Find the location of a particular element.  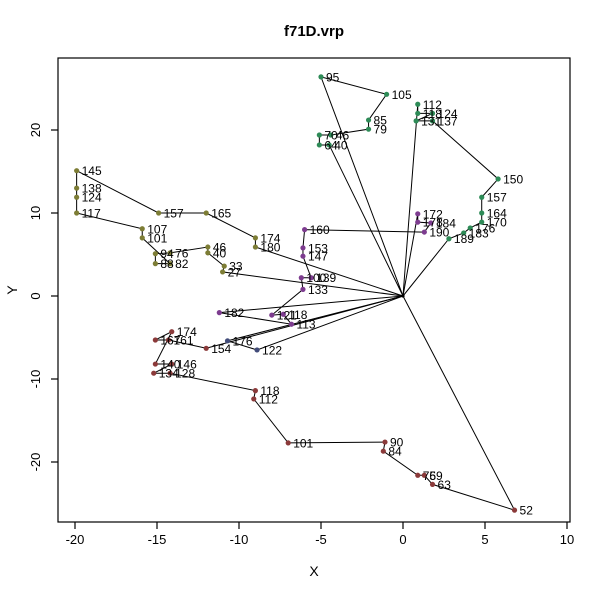

point-label: 52 is located at coordinates (527, 511).